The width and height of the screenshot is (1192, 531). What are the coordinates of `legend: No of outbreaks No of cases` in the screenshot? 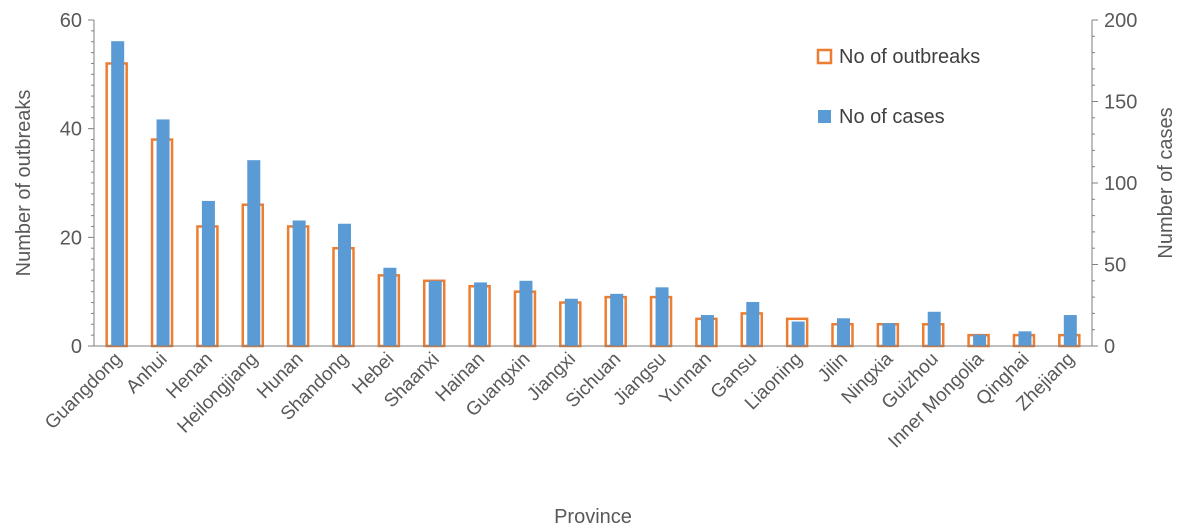 It's located at (898, 87).